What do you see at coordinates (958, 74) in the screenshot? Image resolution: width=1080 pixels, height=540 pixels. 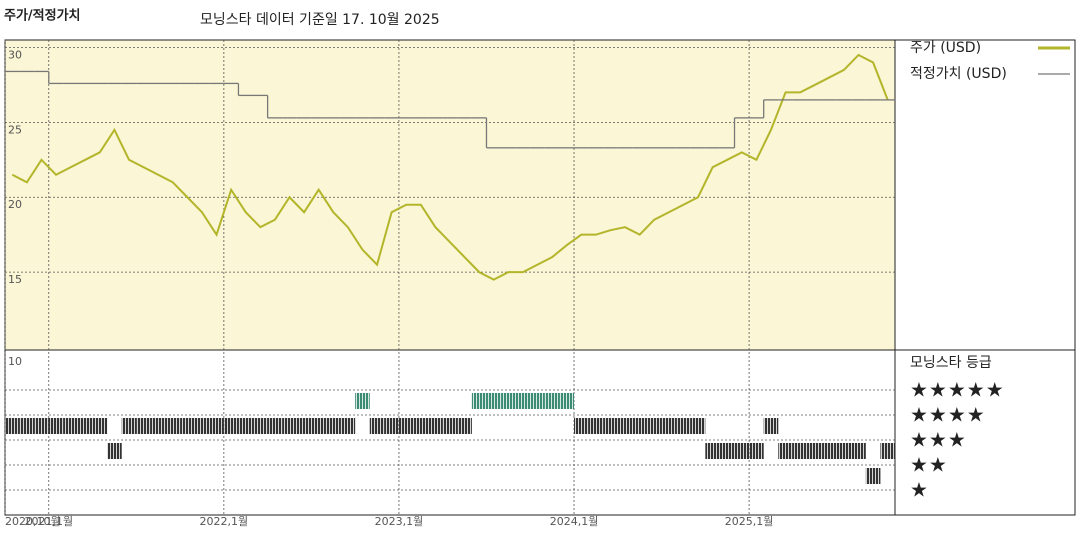 I see `legend-label: 적정가치 (USD)` at bounding box center [958, 74].